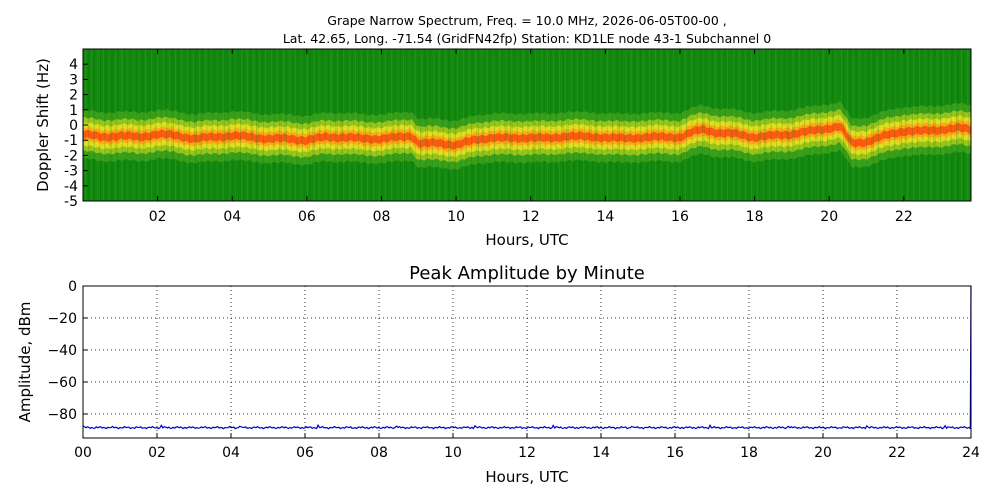 The height and width of the screenshot is (500, 1000). I want to click on amplitude-y-tick-label: −40, so click(62, 351).